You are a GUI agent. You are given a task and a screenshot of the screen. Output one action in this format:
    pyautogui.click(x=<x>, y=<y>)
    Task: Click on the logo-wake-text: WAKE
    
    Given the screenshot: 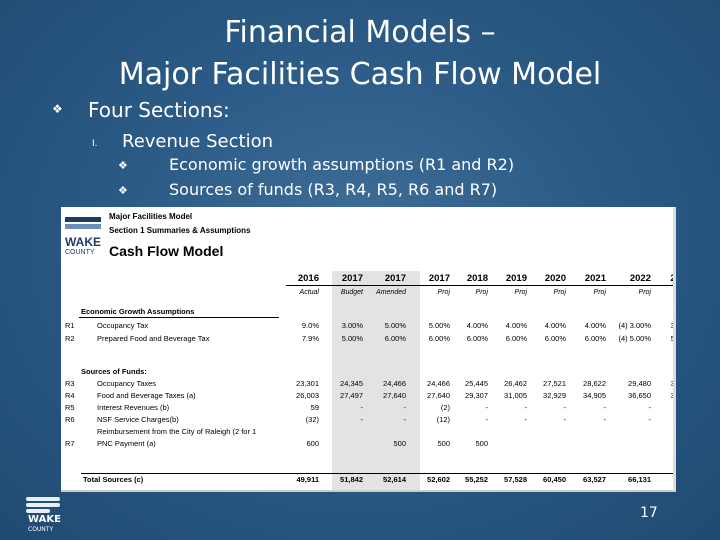 What is the action you would take?
    pyautogui.click(x=83, y=242)
    